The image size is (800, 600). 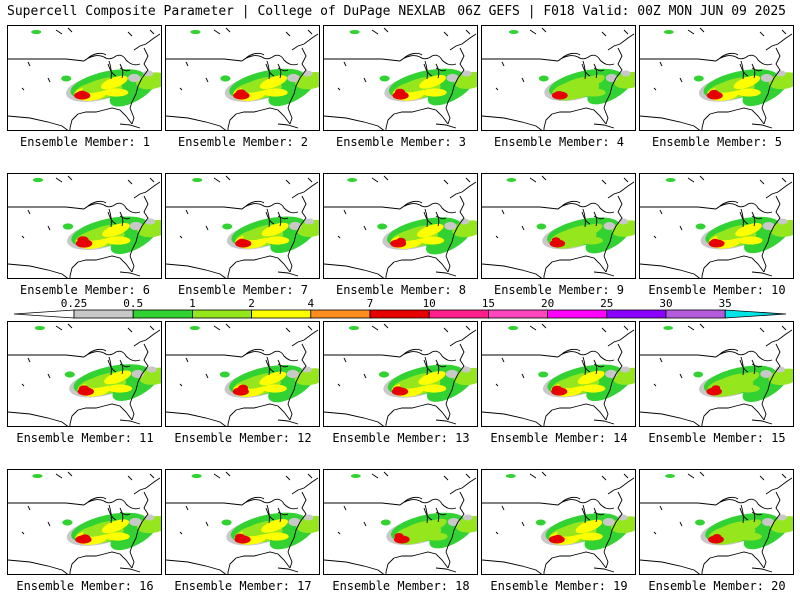 What do you see at coordinates (401, 142) in the screenshot?
I see `member-label: Ensemble Member: 3` at bounding box center [401, 142].